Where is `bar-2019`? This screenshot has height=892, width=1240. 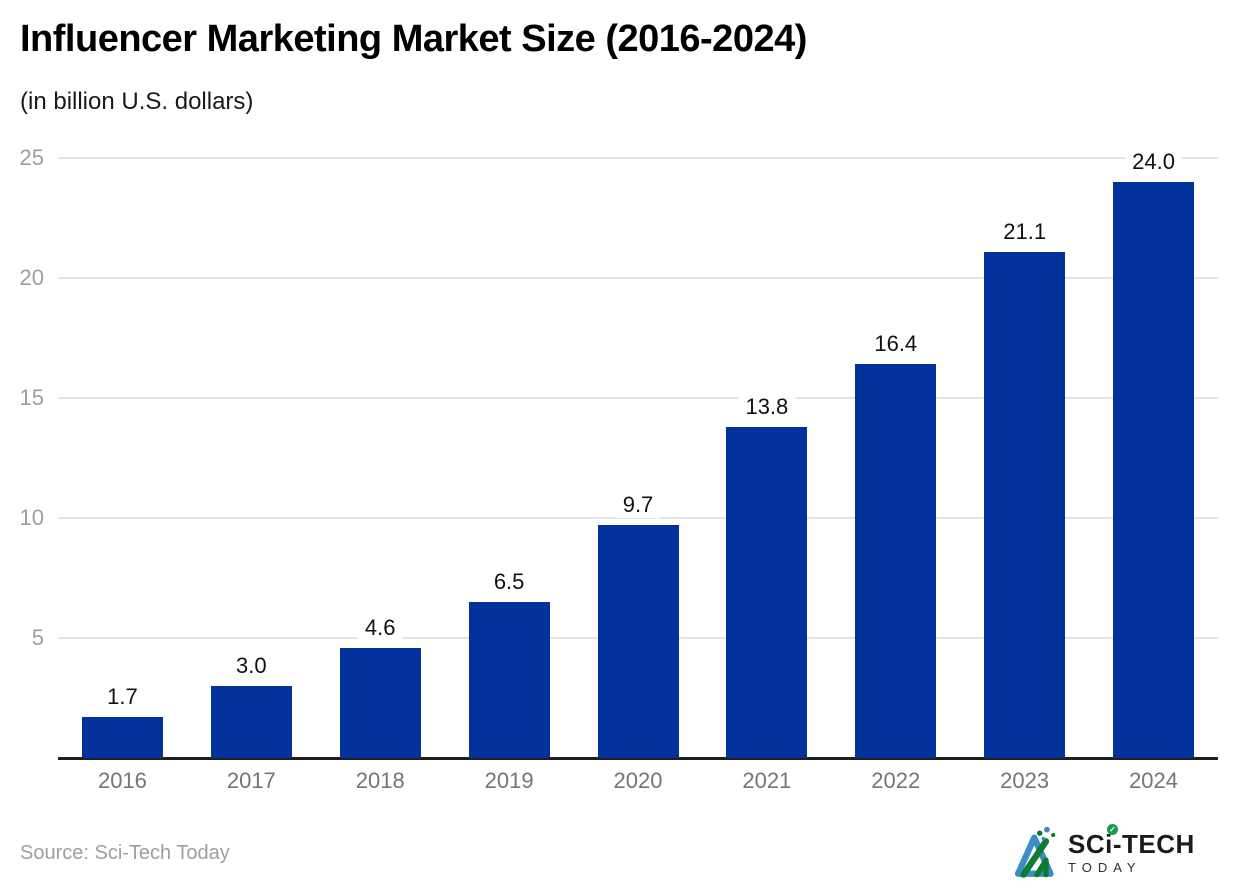 bar-2019 is located at coordinates (509, 680).